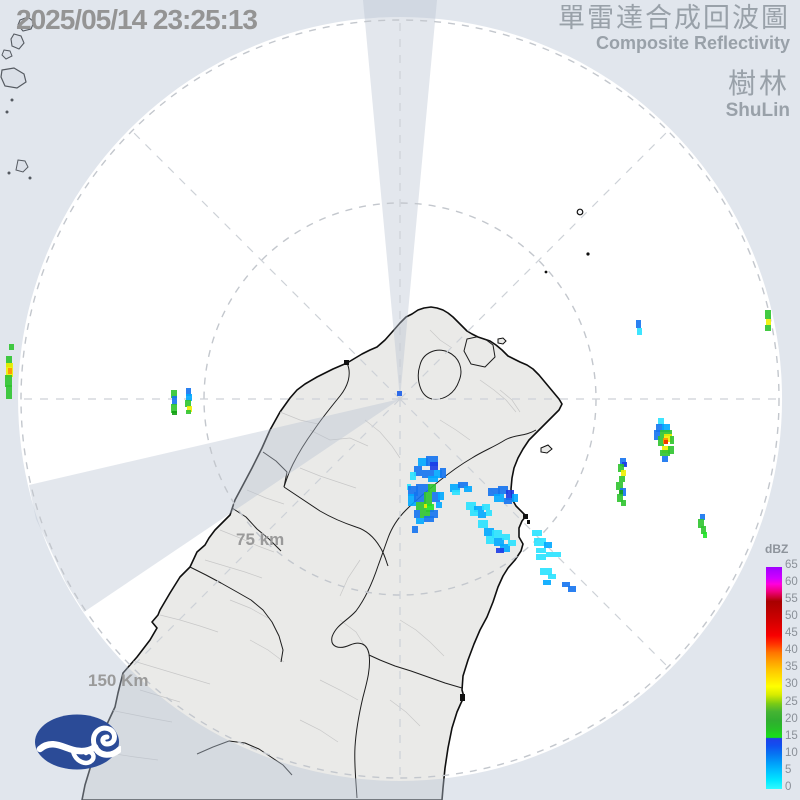 This screenshot has width=800, height=800. Describe the element at coordinates (674, 18) in the screenshot. I see `product-title-zh: 單雷達合成回波圖` at that location.